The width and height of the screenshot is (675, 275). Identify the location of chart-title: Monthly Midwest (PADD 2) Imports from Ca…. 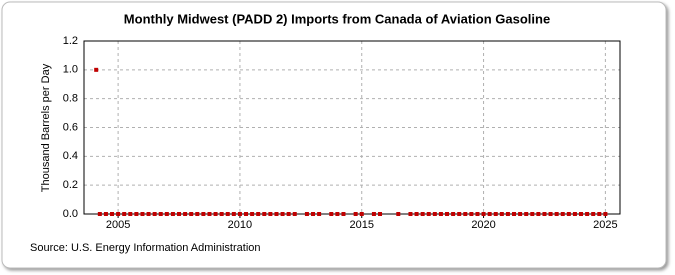
(337, 18).